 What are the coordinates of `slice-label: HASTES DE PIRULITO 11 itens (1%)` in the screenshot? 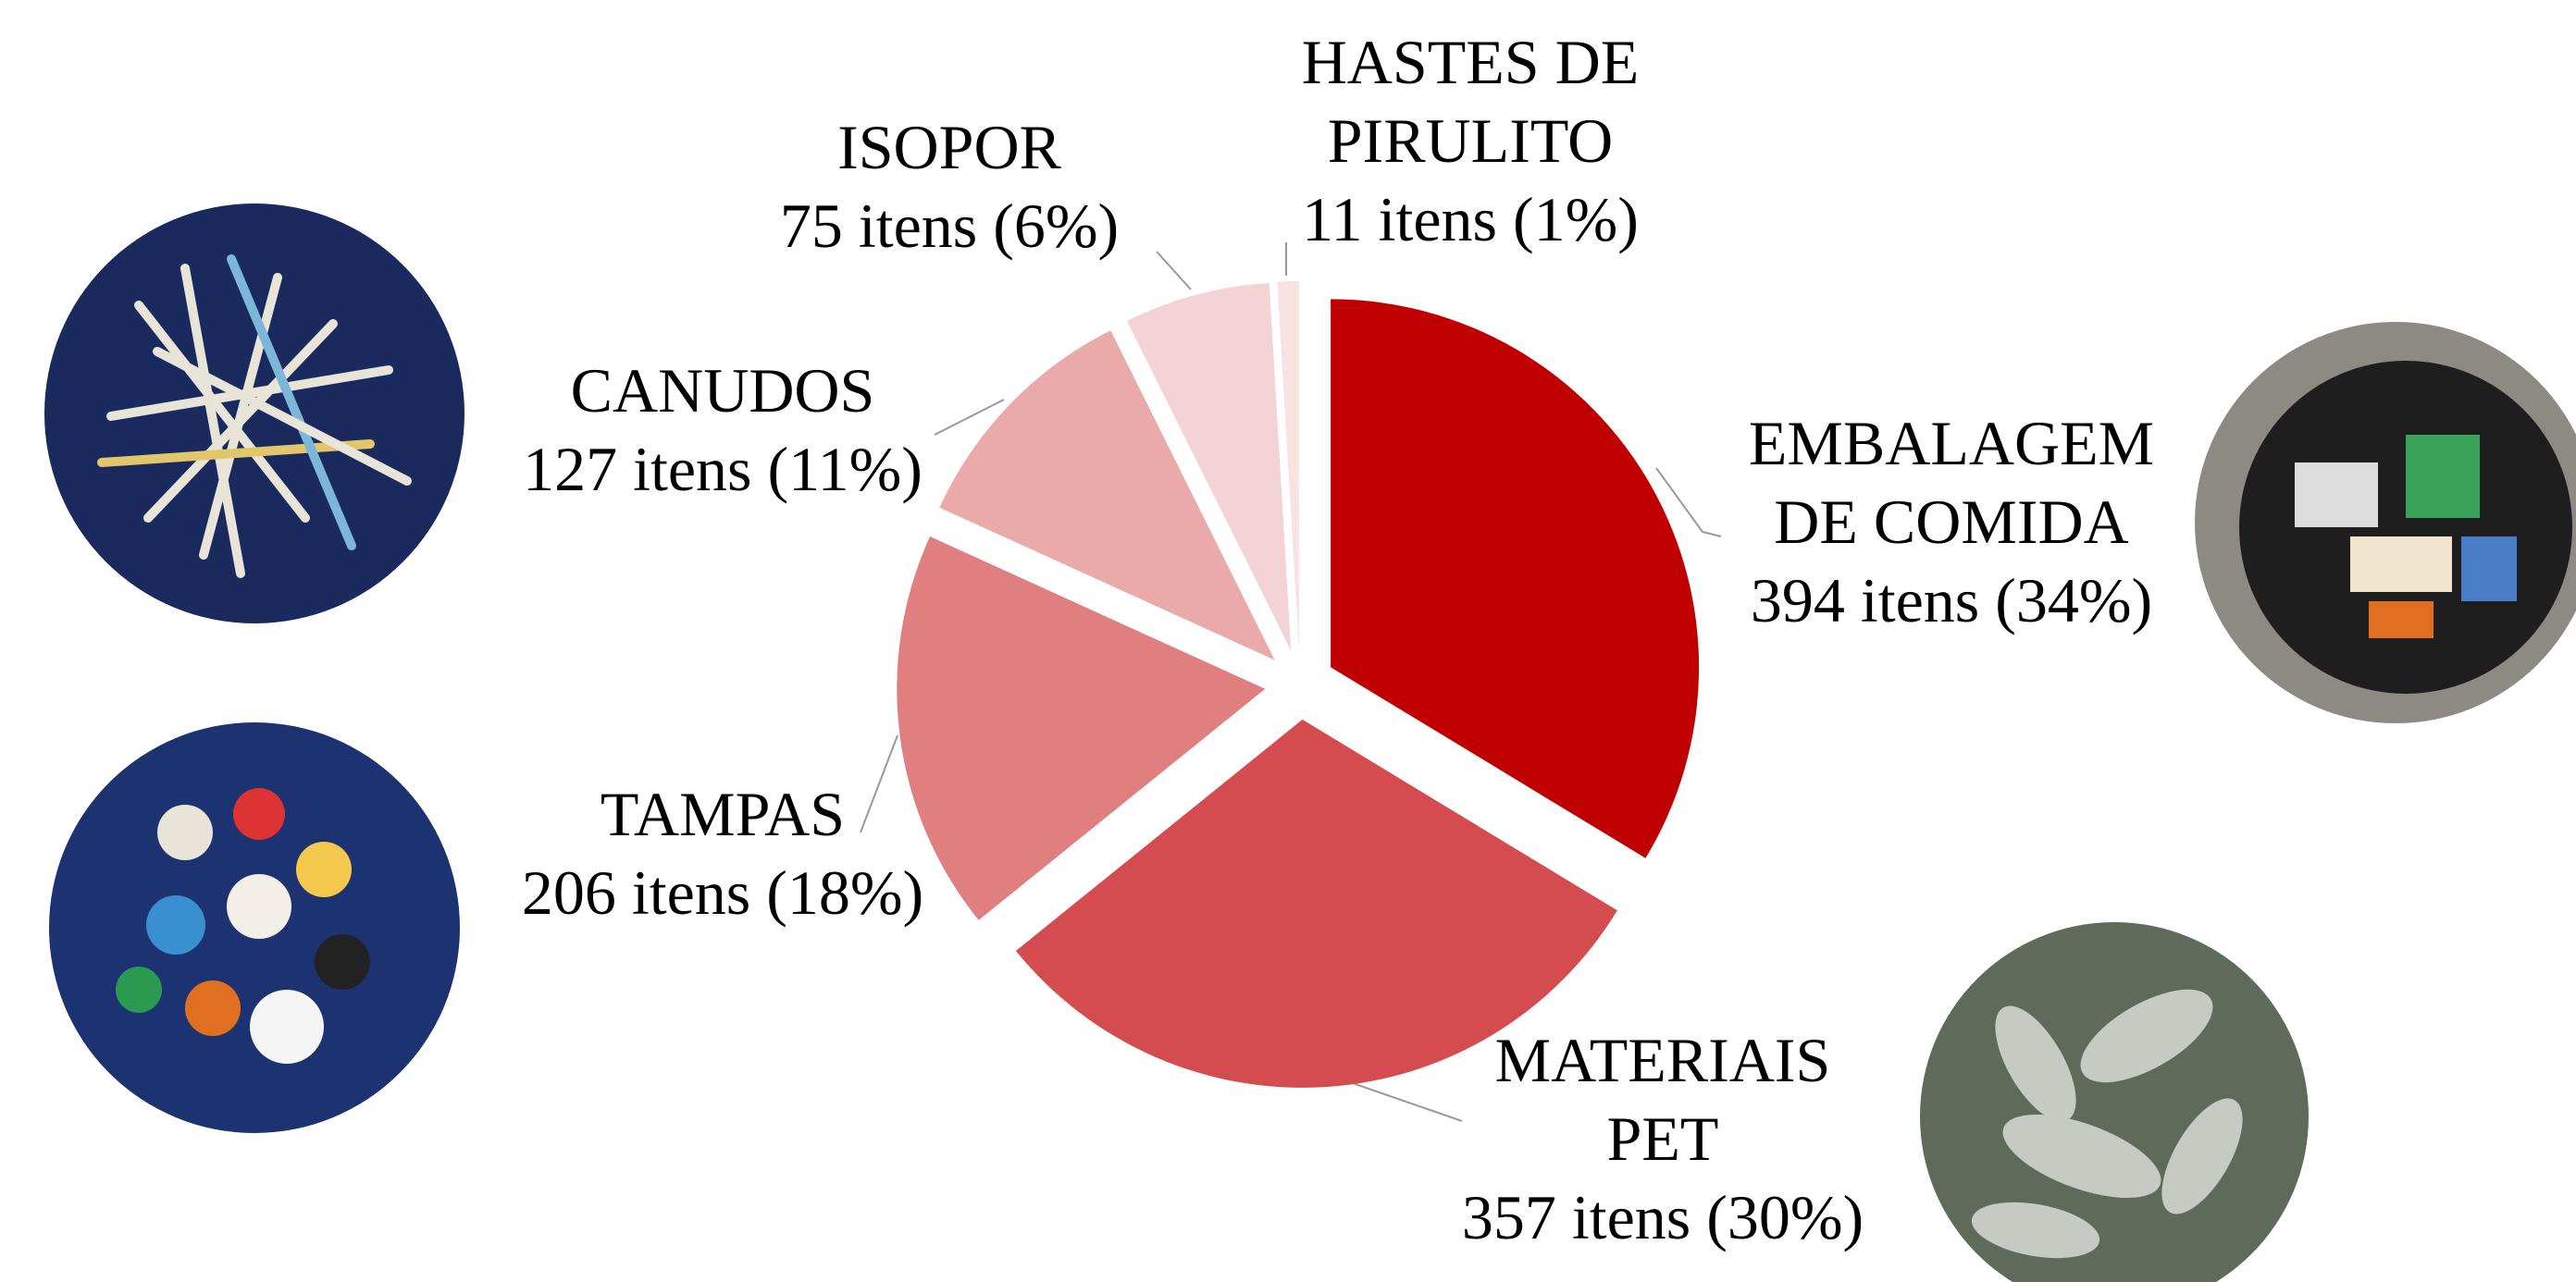 It's located at (1470, 141).